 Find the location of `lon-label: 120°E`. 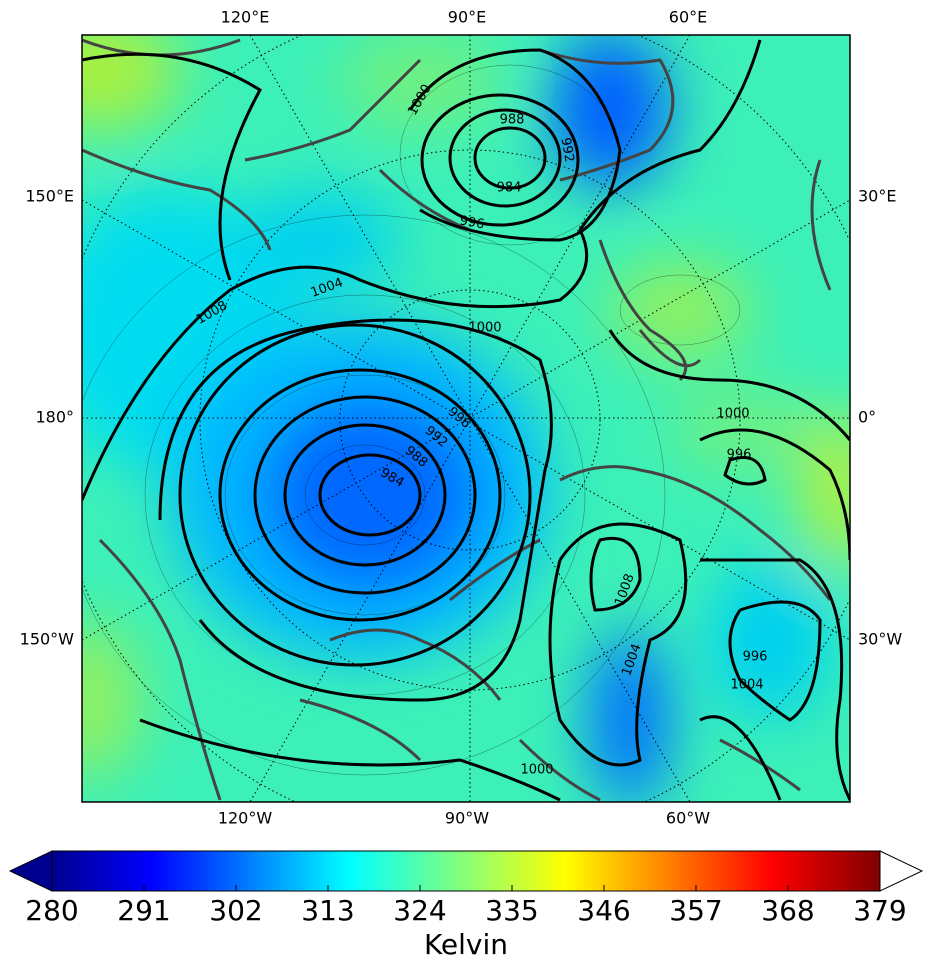

lon-label: 120°E is located at coordinates (245, 17).